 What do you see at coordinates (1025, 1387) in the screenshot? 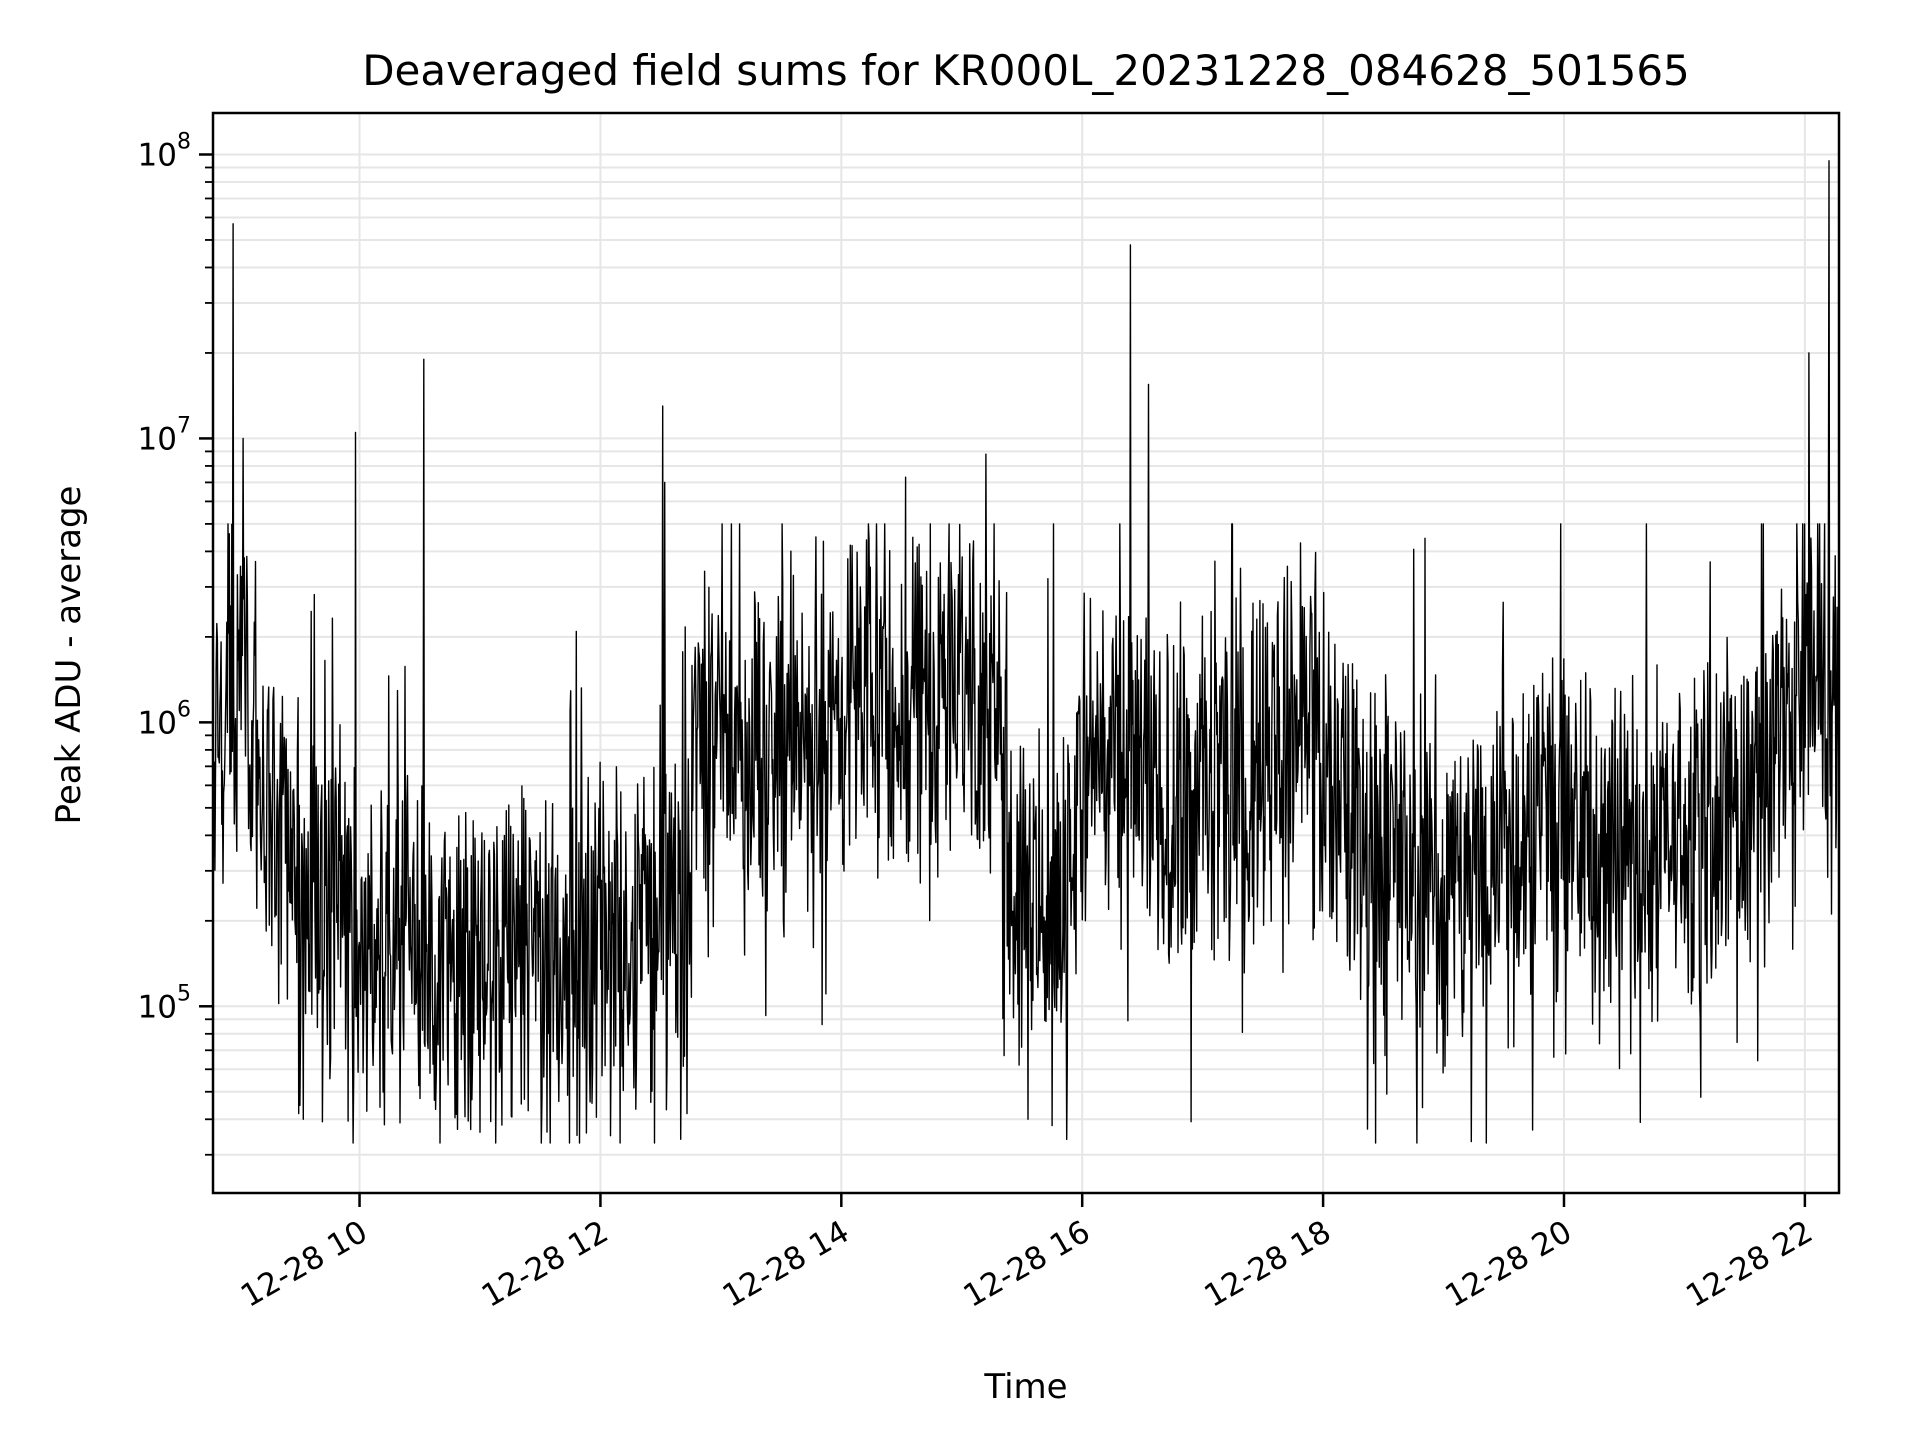
I see `x-axis-label: Time` at bounding box center [1025, 1387].